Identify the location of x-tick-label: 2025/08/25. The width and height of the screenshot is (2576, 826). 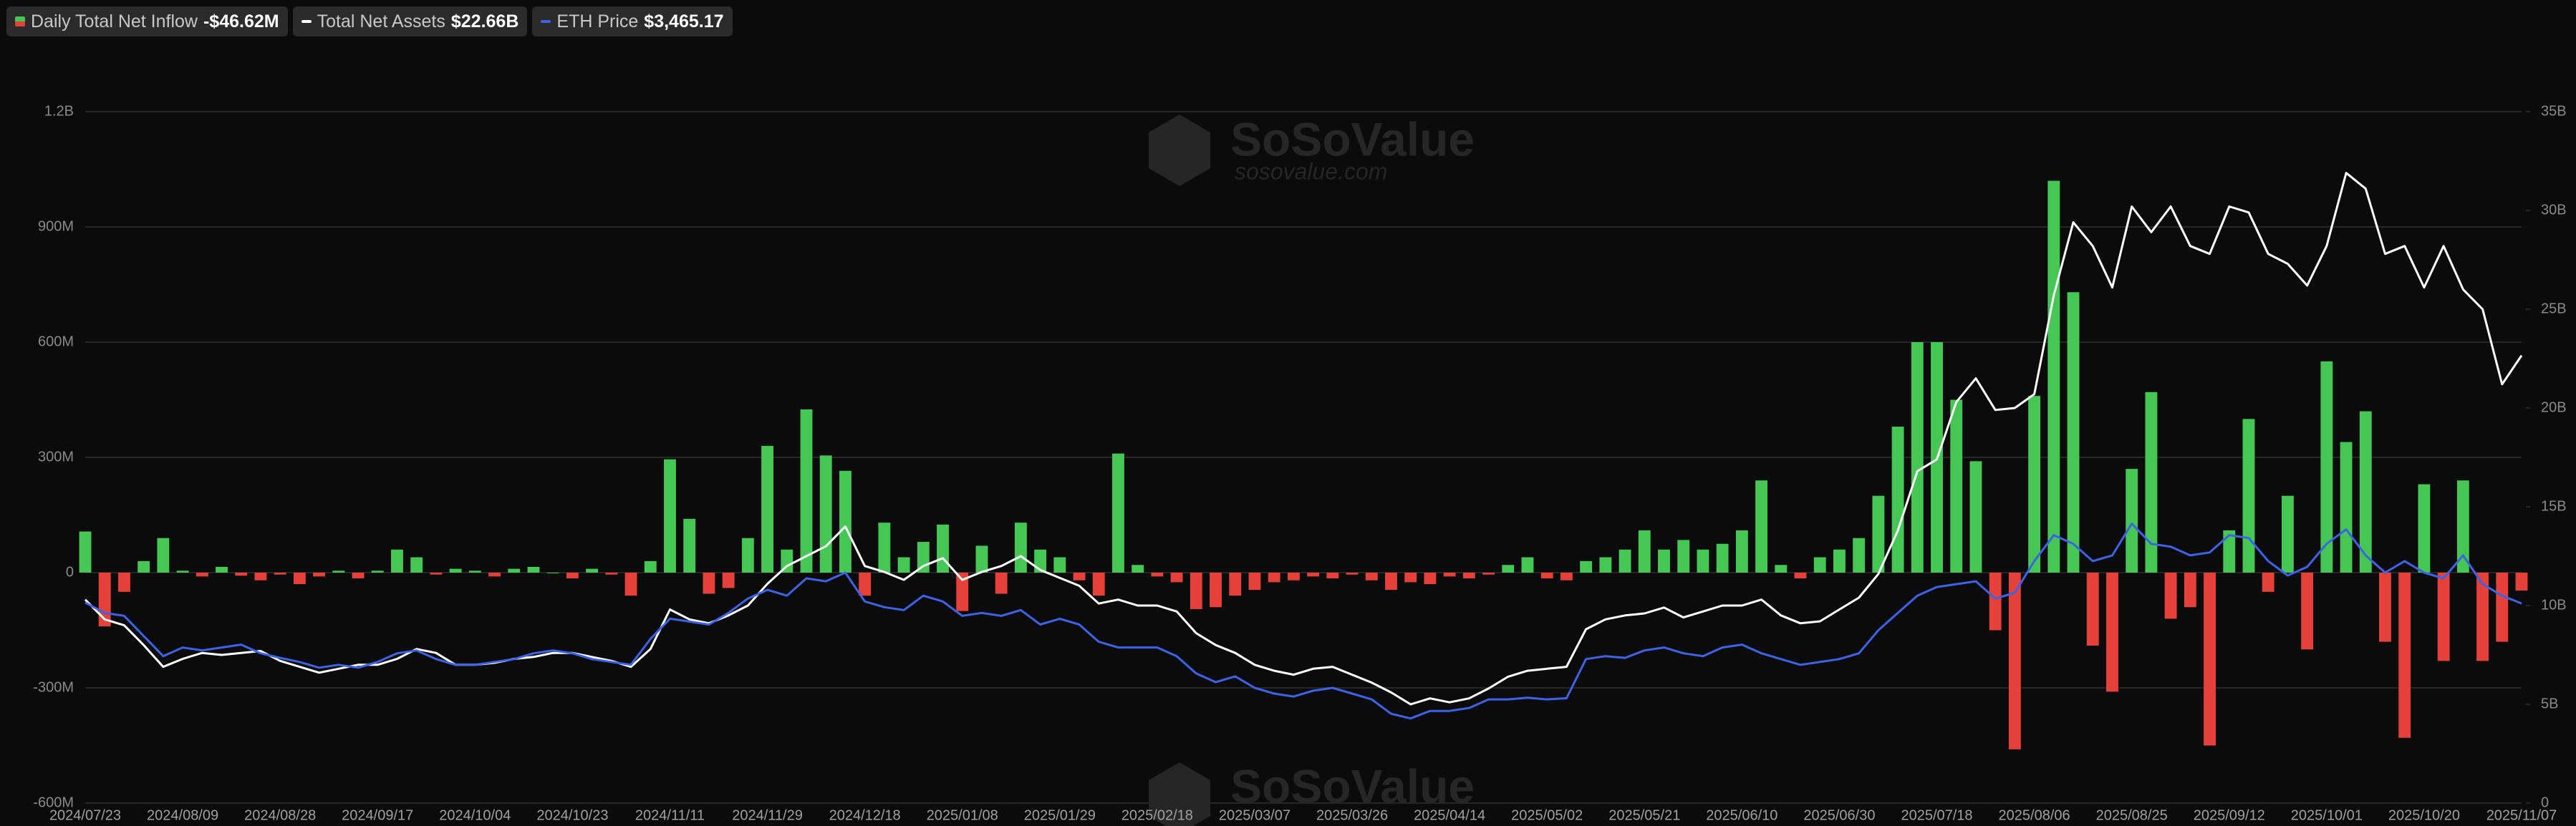
(2132, 815).